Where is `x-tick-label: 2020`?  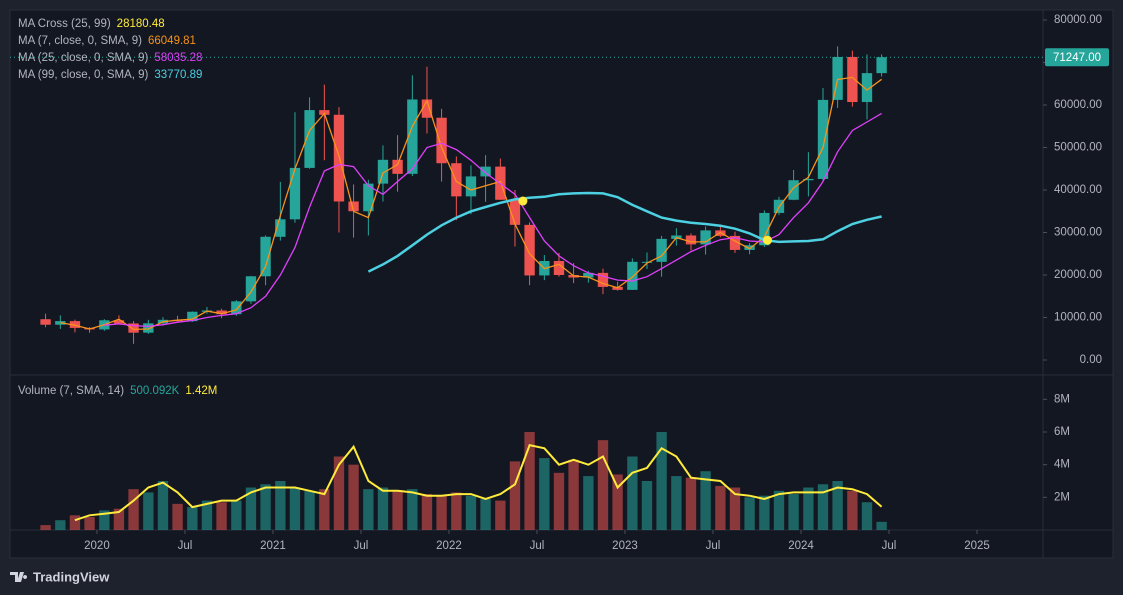
x-tick-label: 2020 is located at coordinates (97, 546).